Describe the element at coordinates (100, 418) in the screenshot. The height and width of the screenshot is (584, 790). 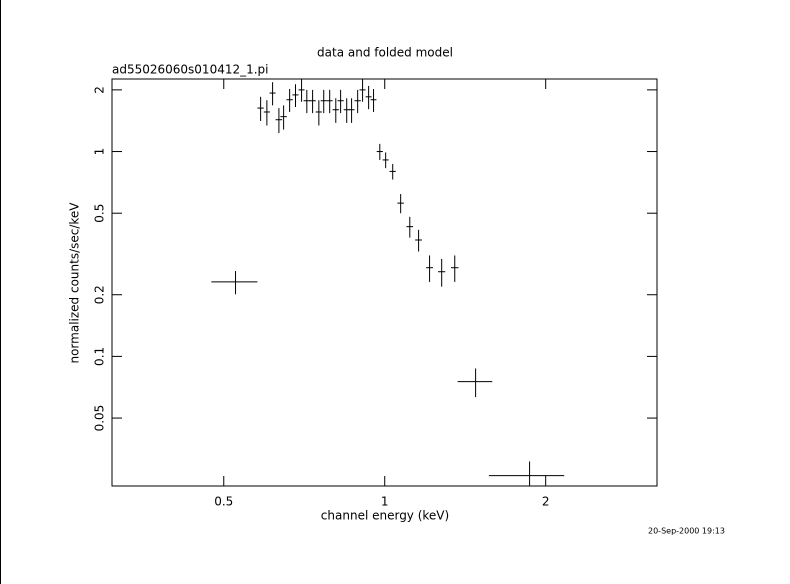
I see `y-tick-label: 0.05` at that location.